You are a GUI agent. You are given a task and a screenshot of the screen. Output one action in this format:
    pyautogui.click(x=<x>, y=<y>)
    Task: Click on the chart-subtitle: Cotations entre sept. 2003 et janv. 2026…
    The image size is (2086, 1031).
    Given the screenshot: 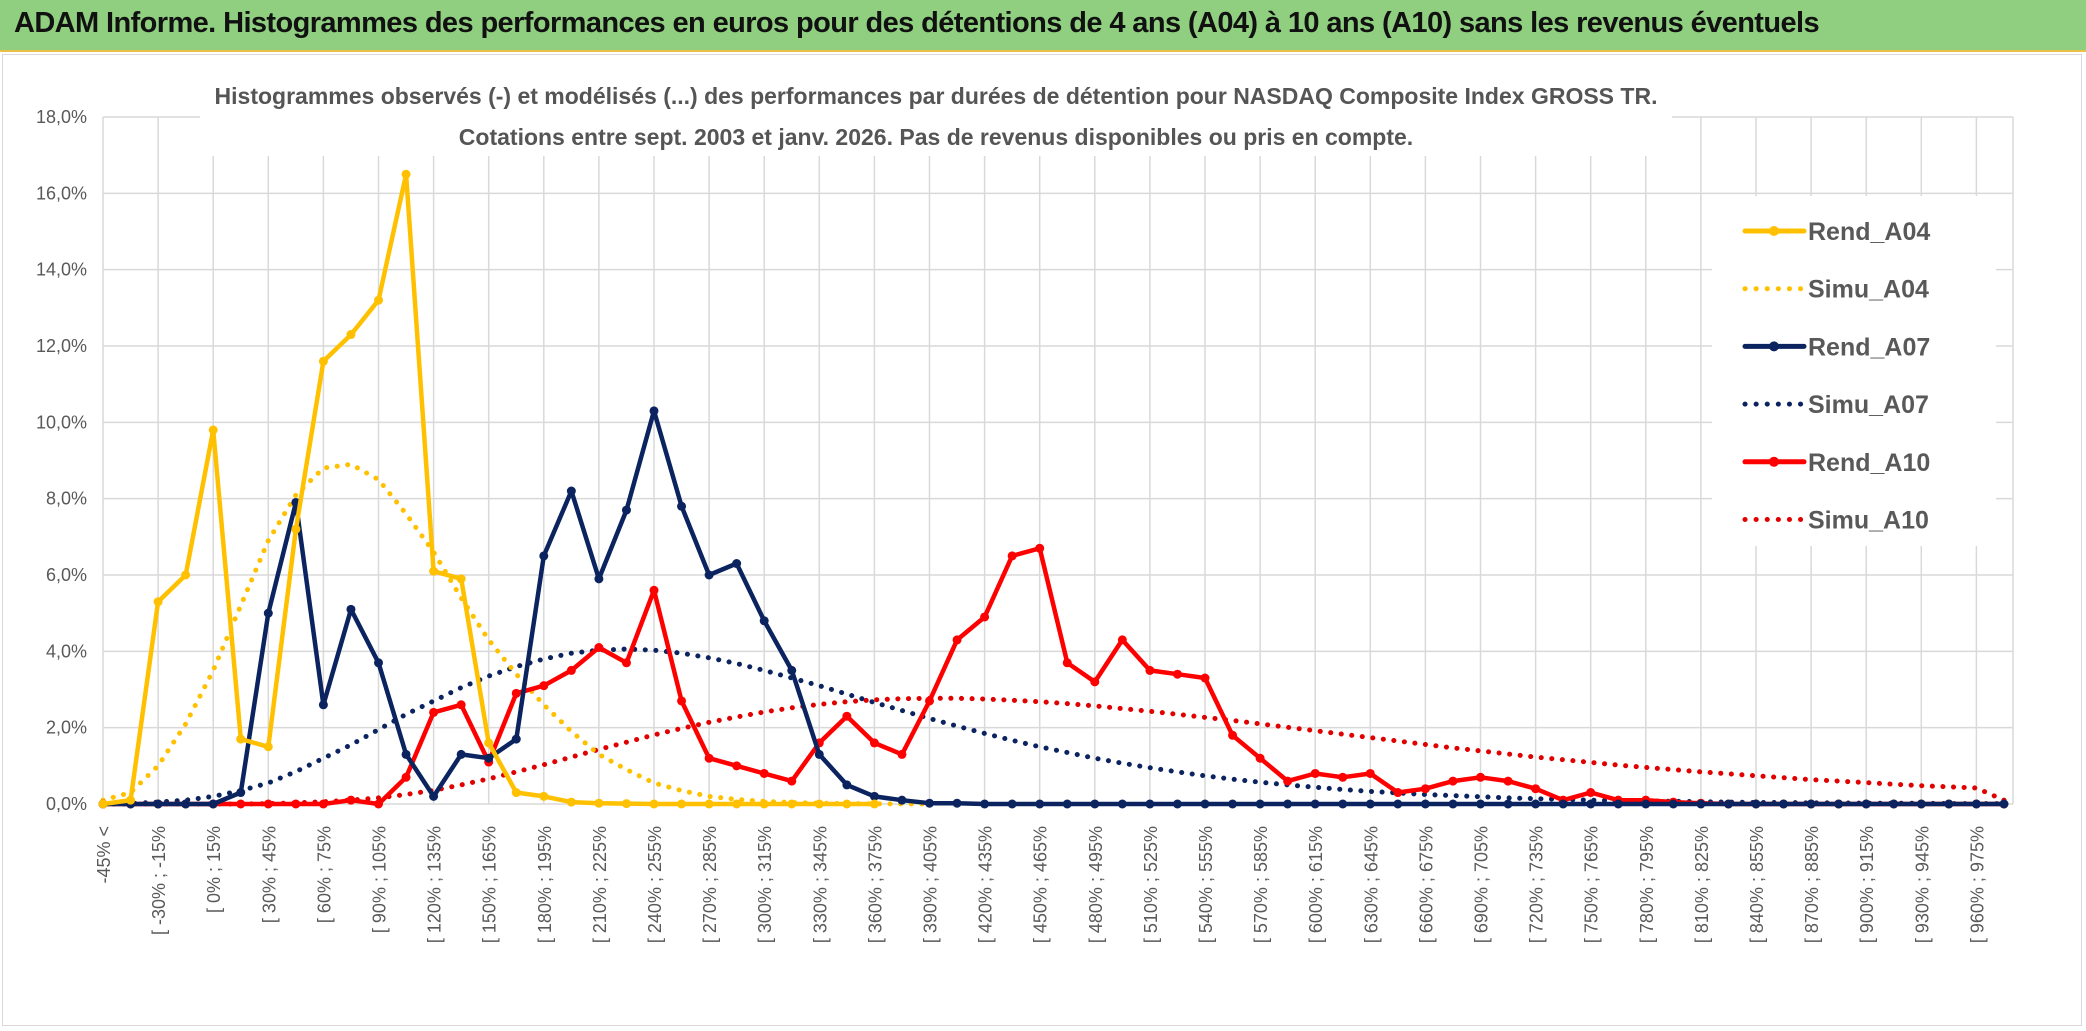 What is the action you would take?
    pyautogui.click(x=936, y=137)
    